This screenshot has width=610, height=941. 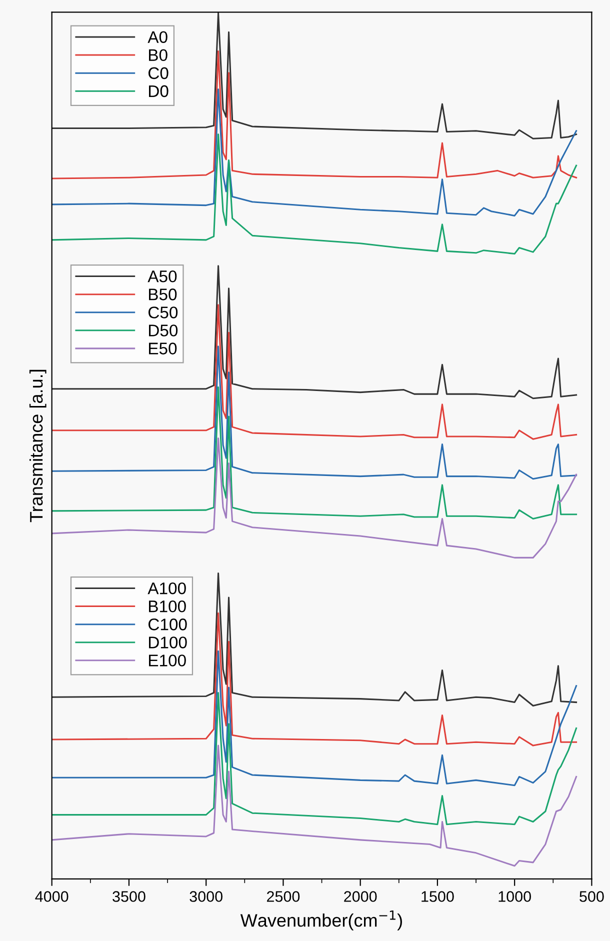 I want to click on x-tick-label: 3000, so click(x=206, y=896).